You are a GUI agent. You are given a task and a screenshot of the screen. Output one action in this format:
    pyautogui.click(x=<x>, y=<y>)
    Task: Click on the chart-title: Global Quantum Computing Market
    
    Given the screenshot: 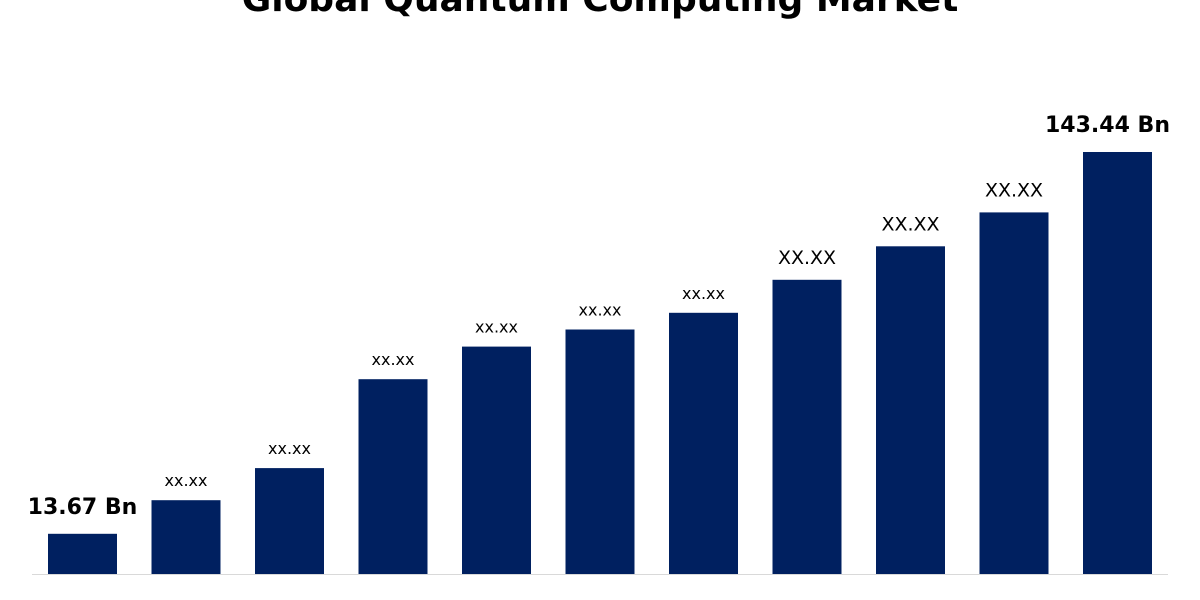 What is the action you would take?
    pyautogui.click(x=600, y=11)
    